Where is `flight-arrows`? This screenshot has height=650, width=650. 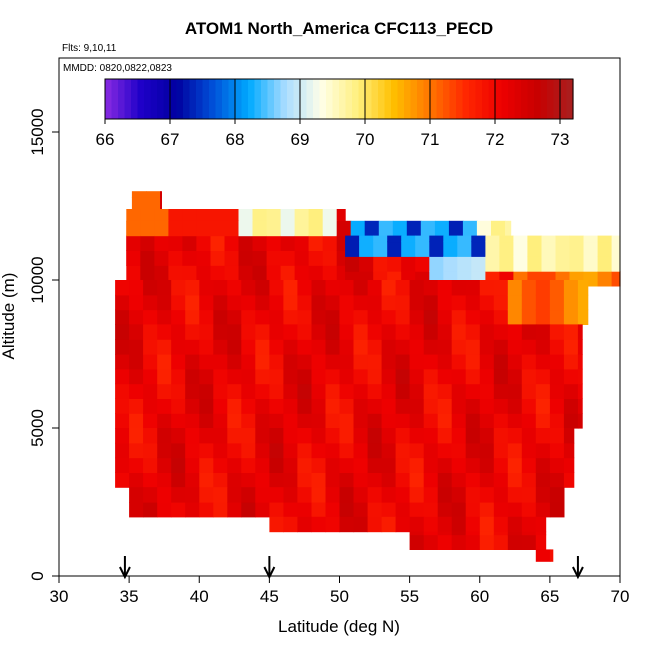 flight-arrows is located at coordinates (351, 568).